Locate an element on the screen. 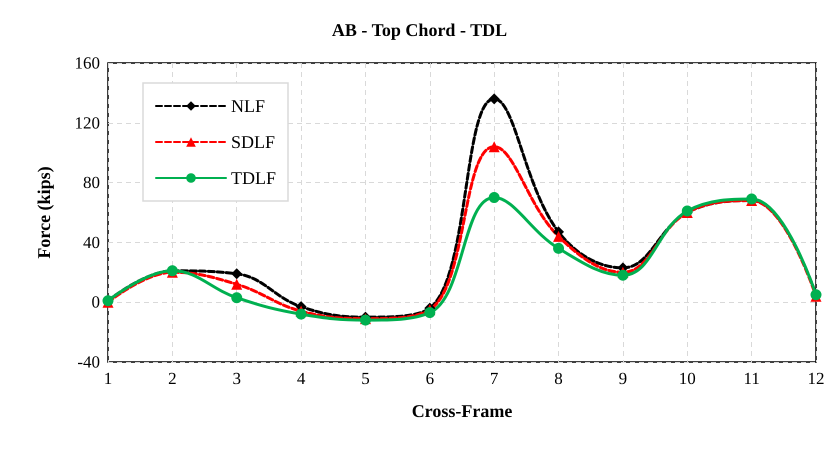  legend-label: SDLF is located at coordinates (253, 142).